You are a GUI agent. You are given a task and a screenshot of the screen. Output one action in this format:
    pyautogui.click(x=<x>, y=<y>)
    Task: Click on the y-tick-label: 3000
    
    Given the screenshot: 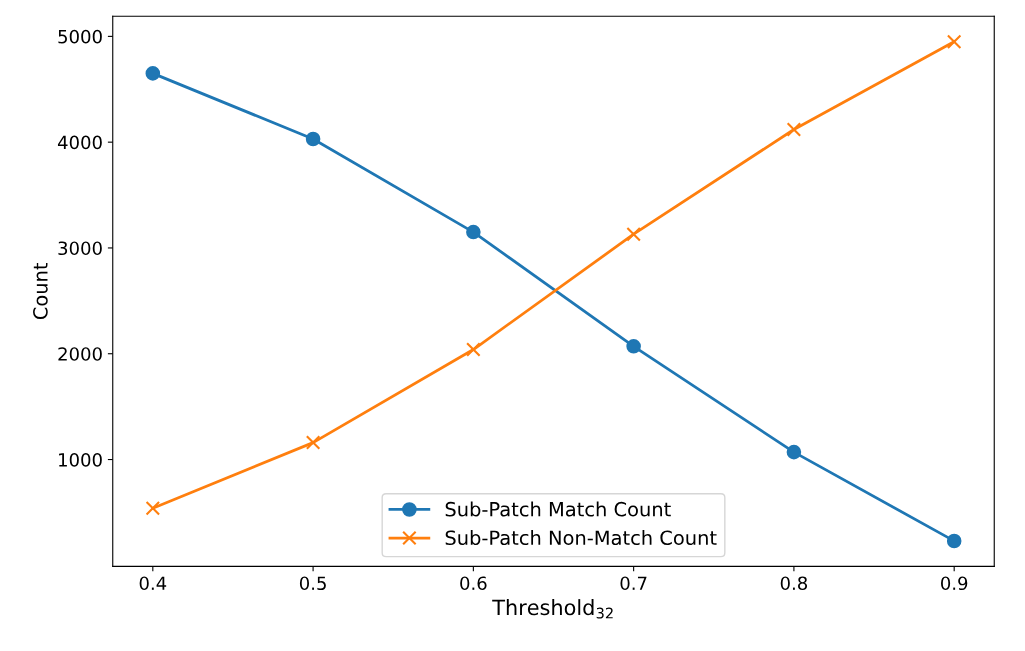 What is the action you would take?
    pyautogui.click(x=80, y=248)
    